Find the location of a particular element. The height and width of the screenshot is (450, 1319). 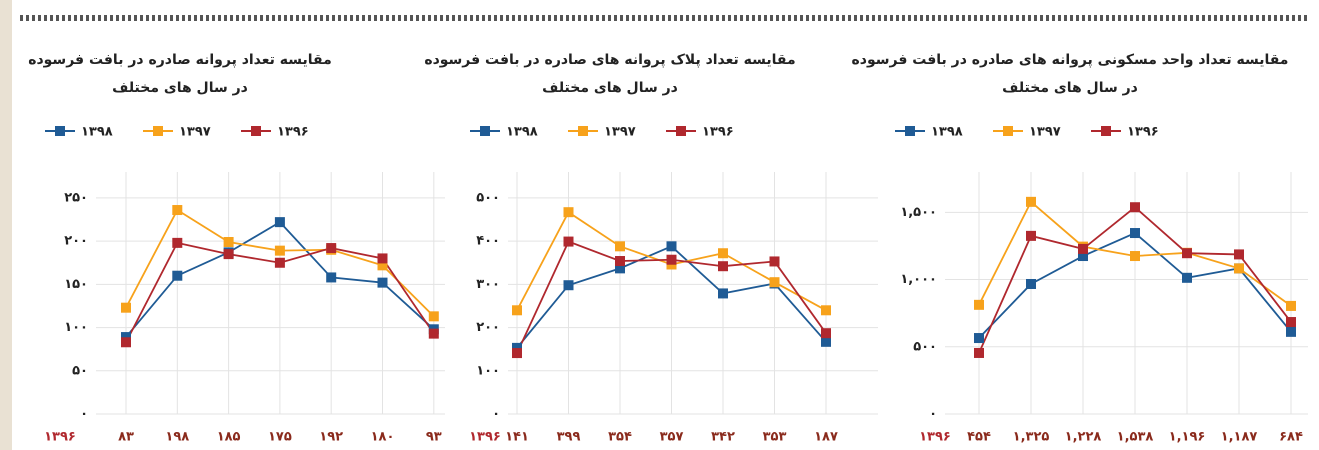

table-value: ۱۴۱ is located at coordinates (517, 437).